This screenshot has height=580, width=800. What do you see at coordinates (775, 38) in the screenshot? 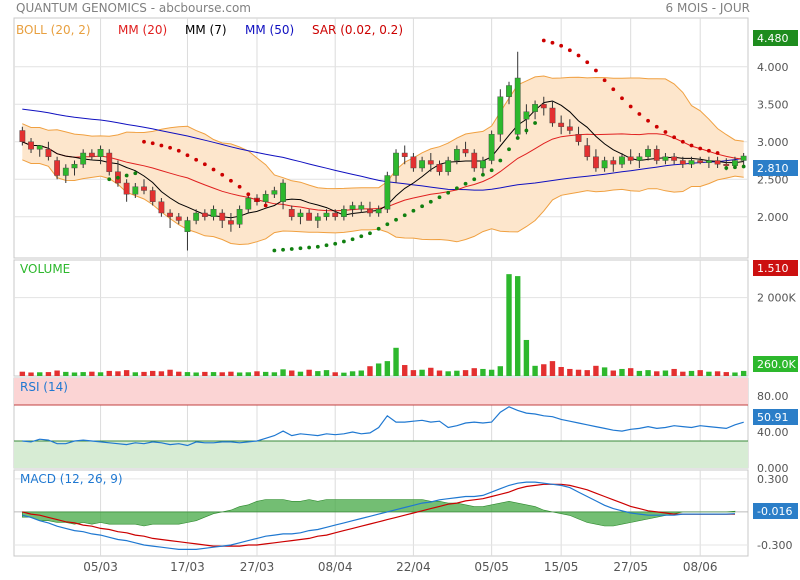
I see `price-max-label-box` at bounding box center [775, 38].